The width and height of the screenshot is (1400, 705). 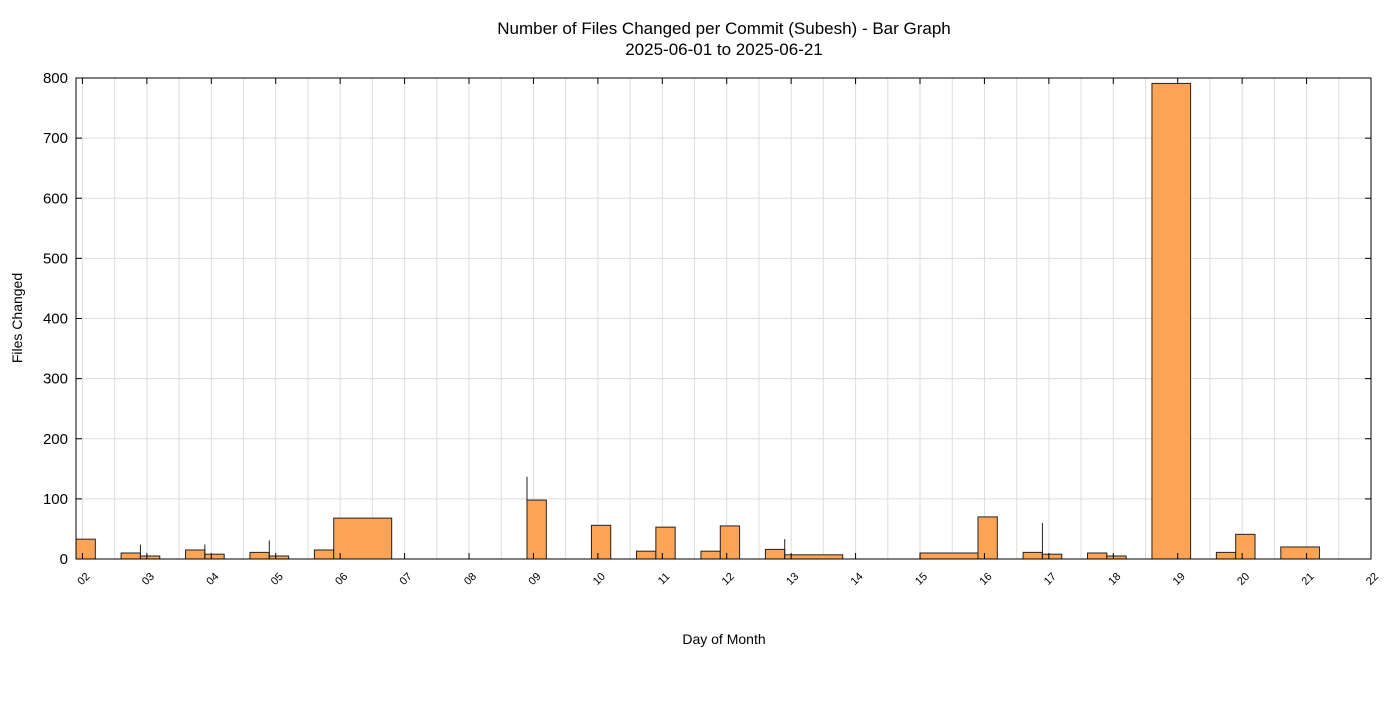 What do you see at coordinates (599, 579) in the screenshot?
I see `x-tick-label: 10` at bounding box center [599, 579].